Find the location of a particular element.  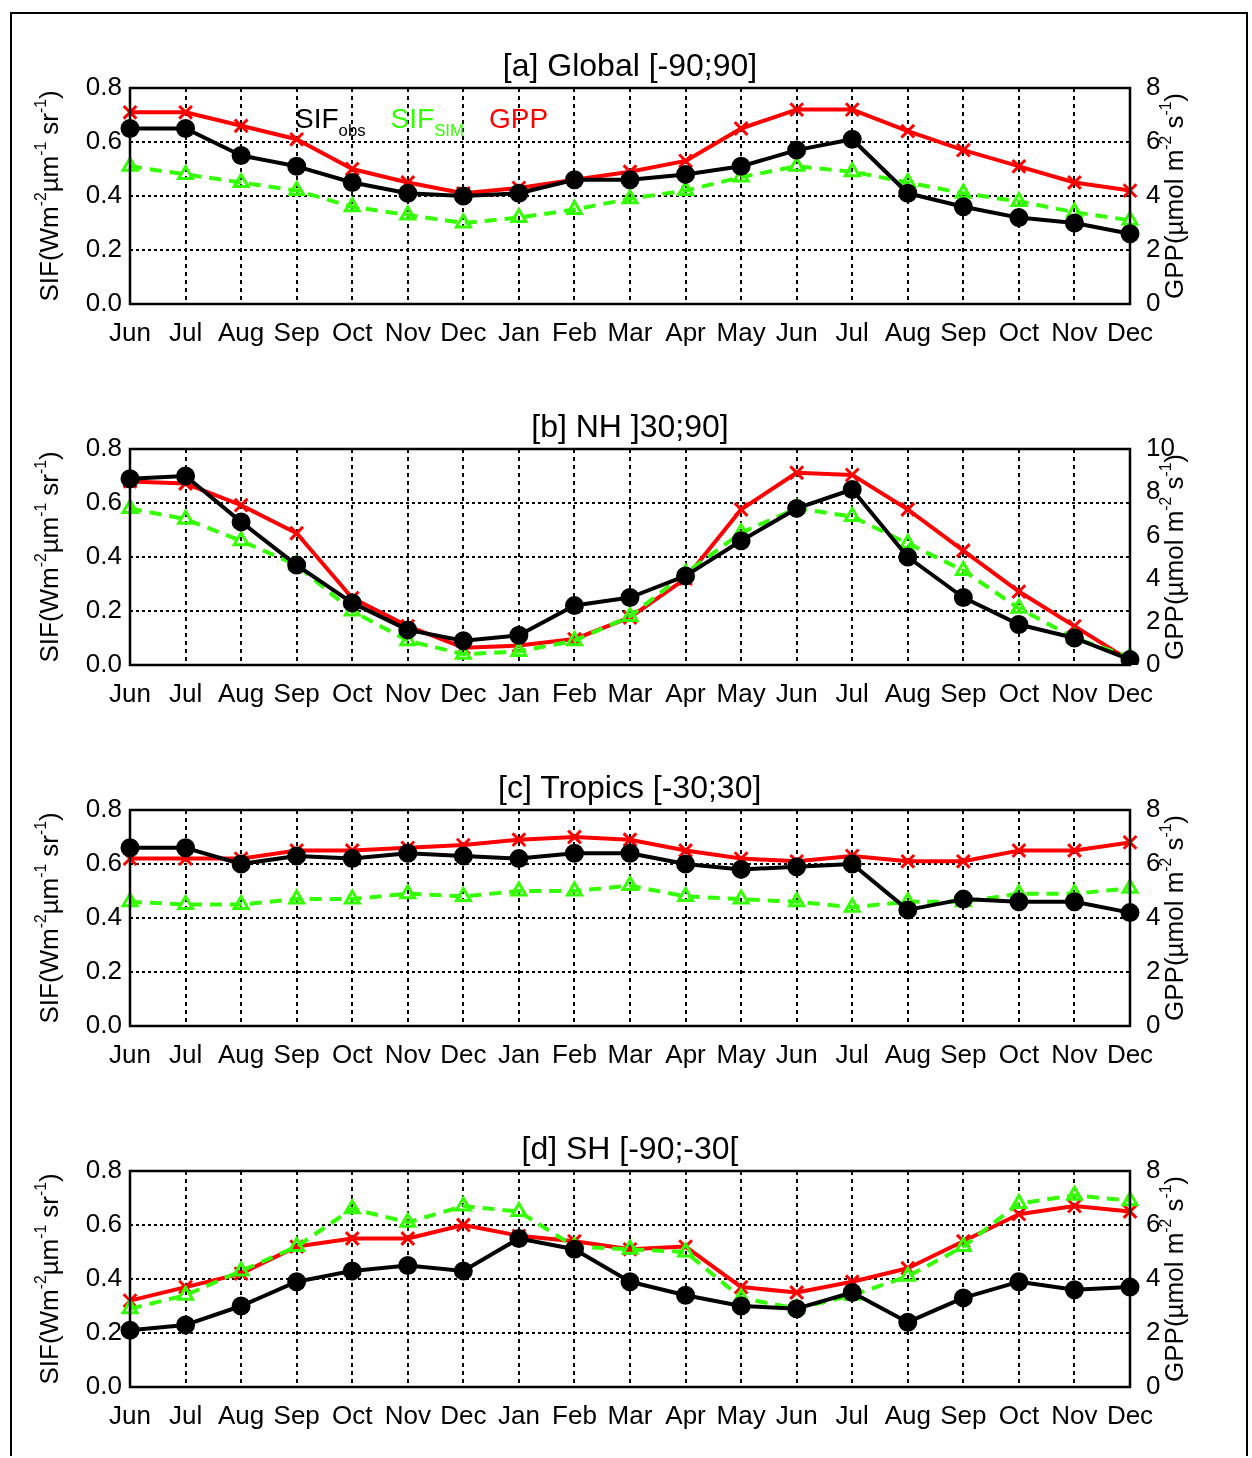

series-label: GPP is located at coordinates (519, 118).